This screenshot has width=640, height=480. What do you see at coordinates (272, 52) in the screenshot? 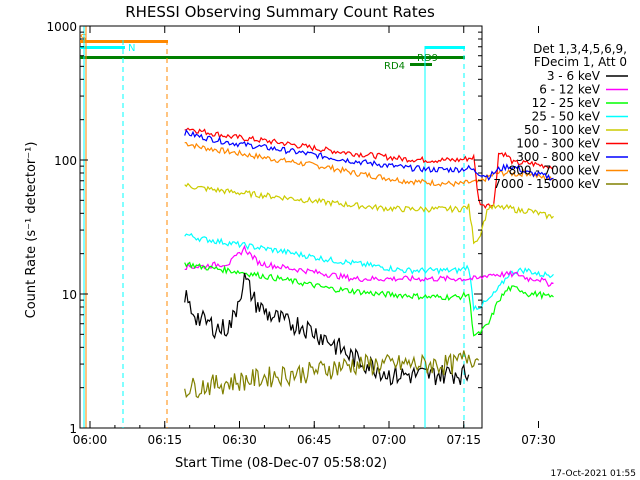
I see `observing-state-bars: S N RD9 RD4` at bounding box center [272, 52].